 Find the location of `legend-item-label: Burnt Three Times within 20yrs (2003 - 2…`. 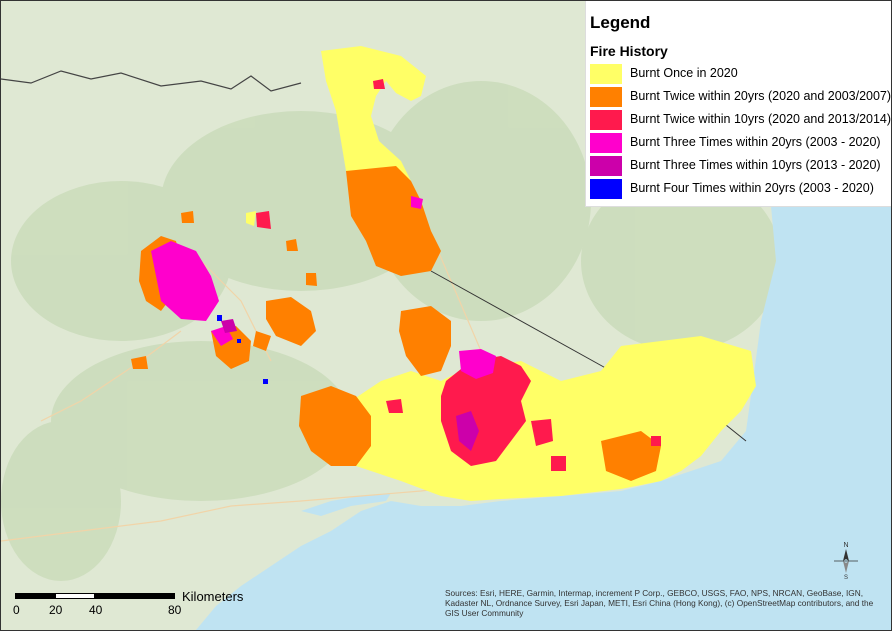

legend-item-label: Burnt Three Times within 20yrs (2003 - 2… is located at coordinates (755, 142).